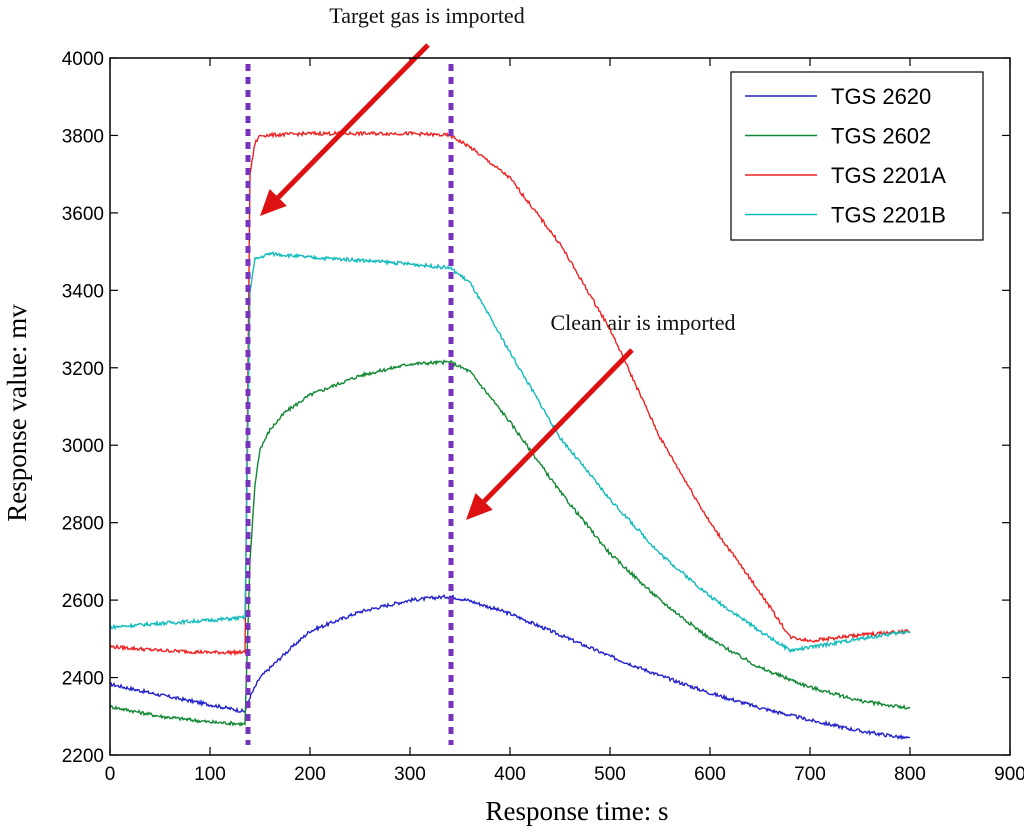 The width and height of the screenshot is (1024, 834). Describe the element at coordinates (83, 59) in the screenshot. I see `y-tick-label: 4000` at that location.